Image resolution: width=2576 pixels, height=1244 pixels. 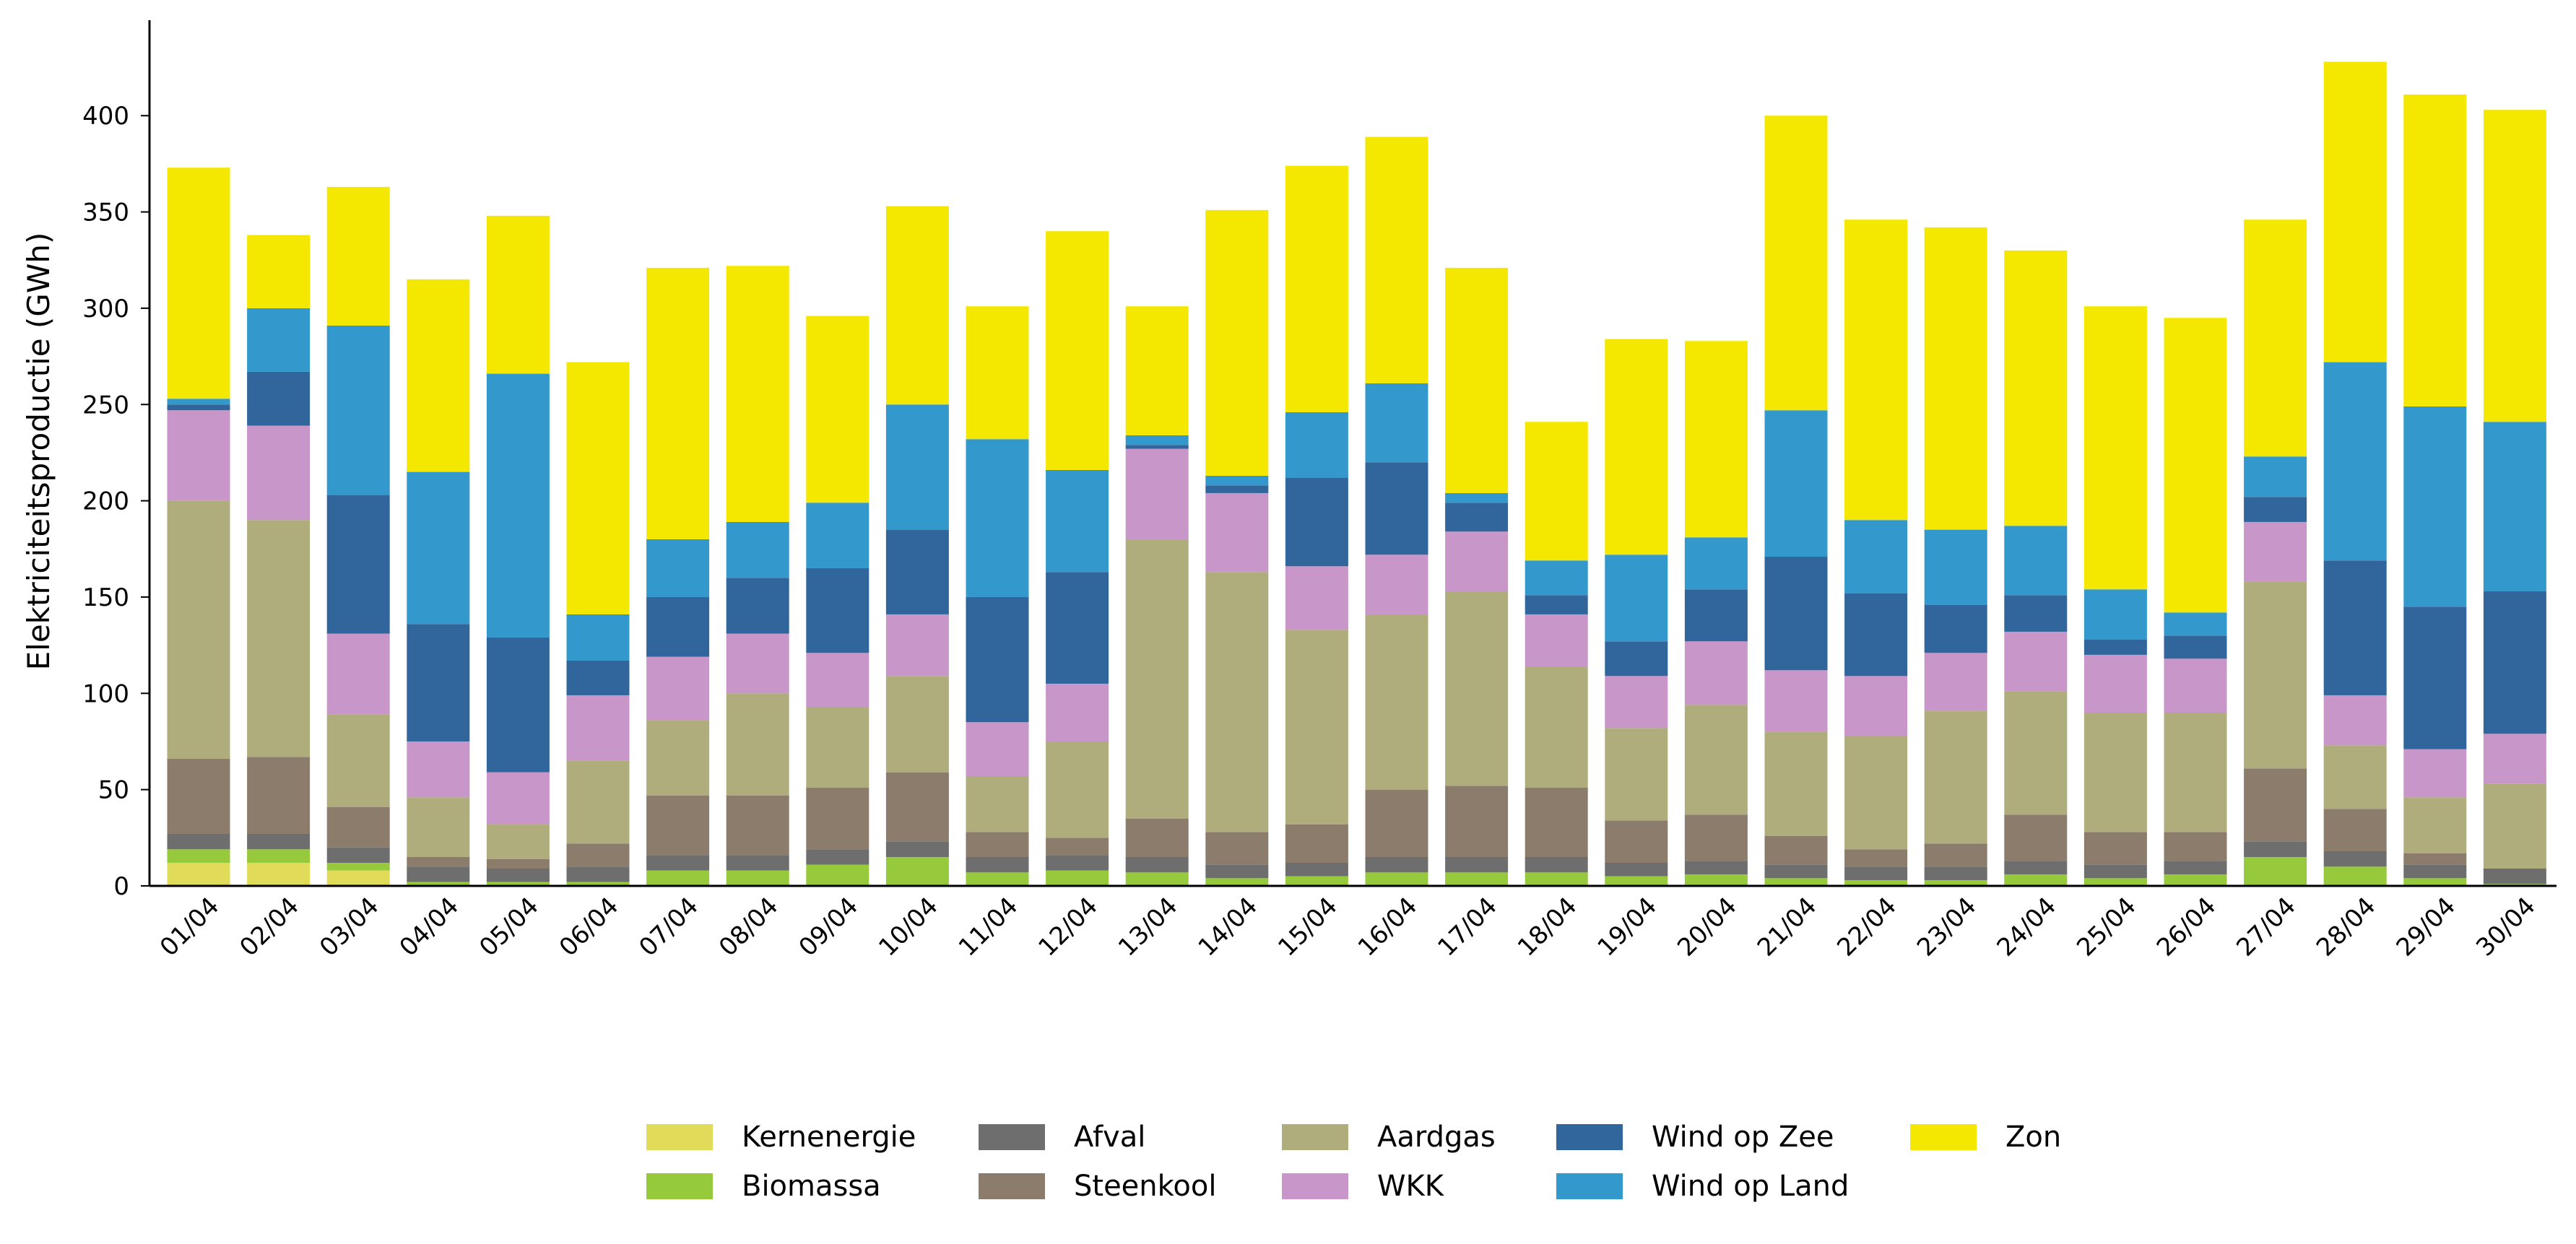 What do you see at coordinates (113, 791) in the screenshot?
I see `y-tick-label: 50` at bounding box center [113, 791].